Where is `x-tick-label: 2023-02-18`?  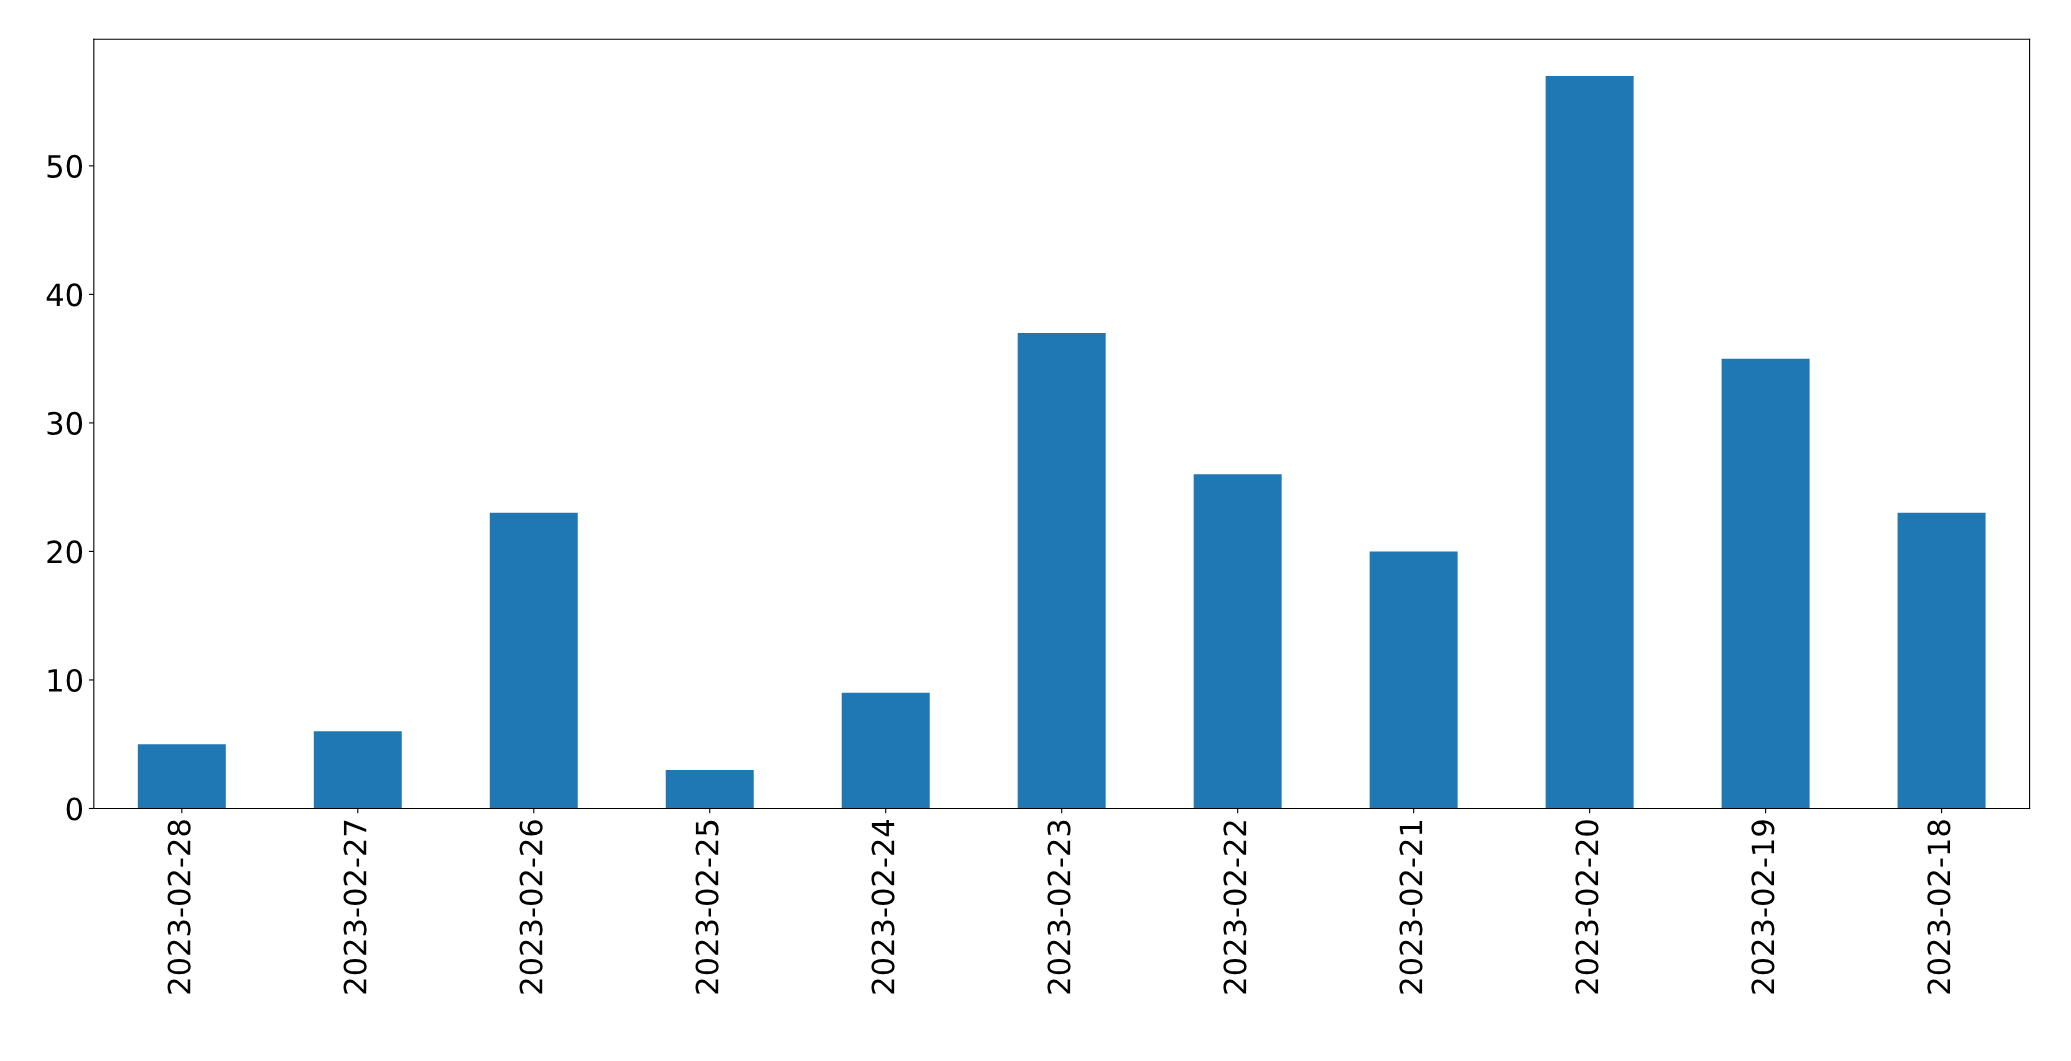
x-tick-label: 2023-02-18 is located at coordinates (1939, 907).